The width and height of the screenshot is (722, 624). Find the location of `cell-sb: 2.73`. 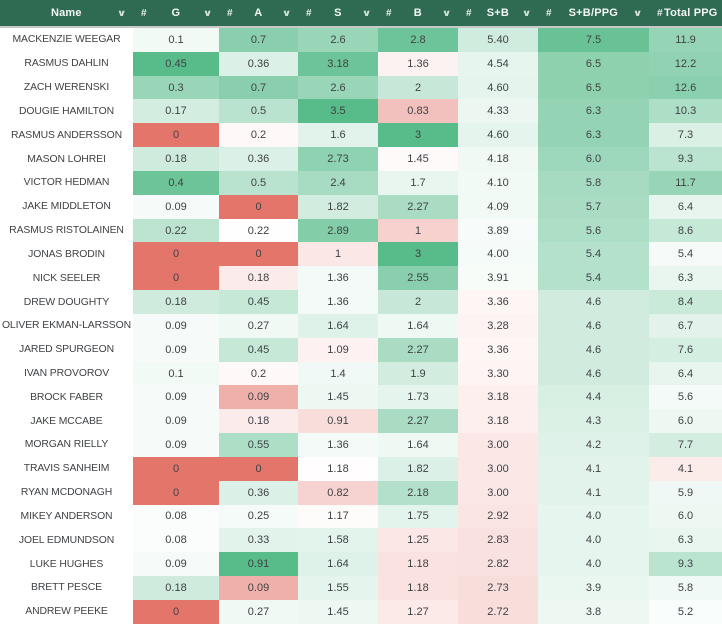

cell-sb: 2.73 is located at coordinates (498, 588).